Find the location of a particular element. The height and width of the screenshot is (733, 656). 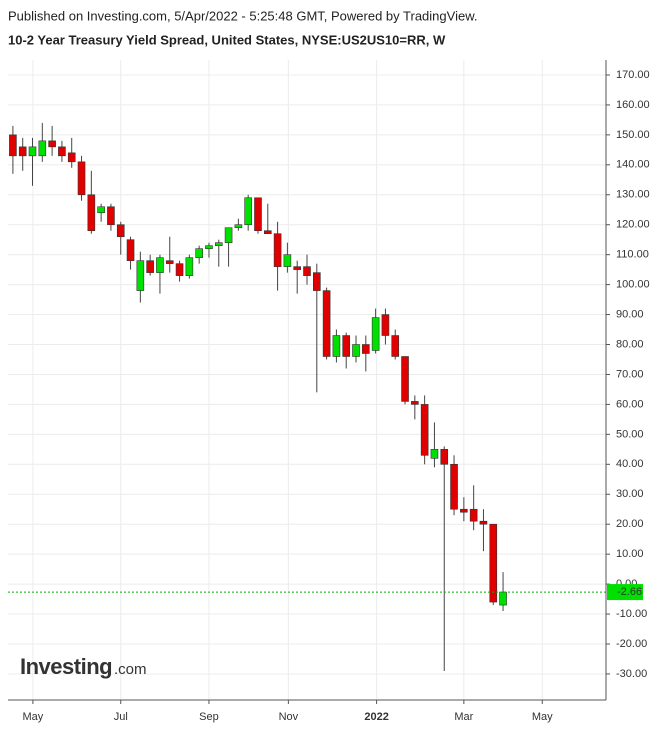

y-tick-label: -20.00 is located at coordinates (631, 644).